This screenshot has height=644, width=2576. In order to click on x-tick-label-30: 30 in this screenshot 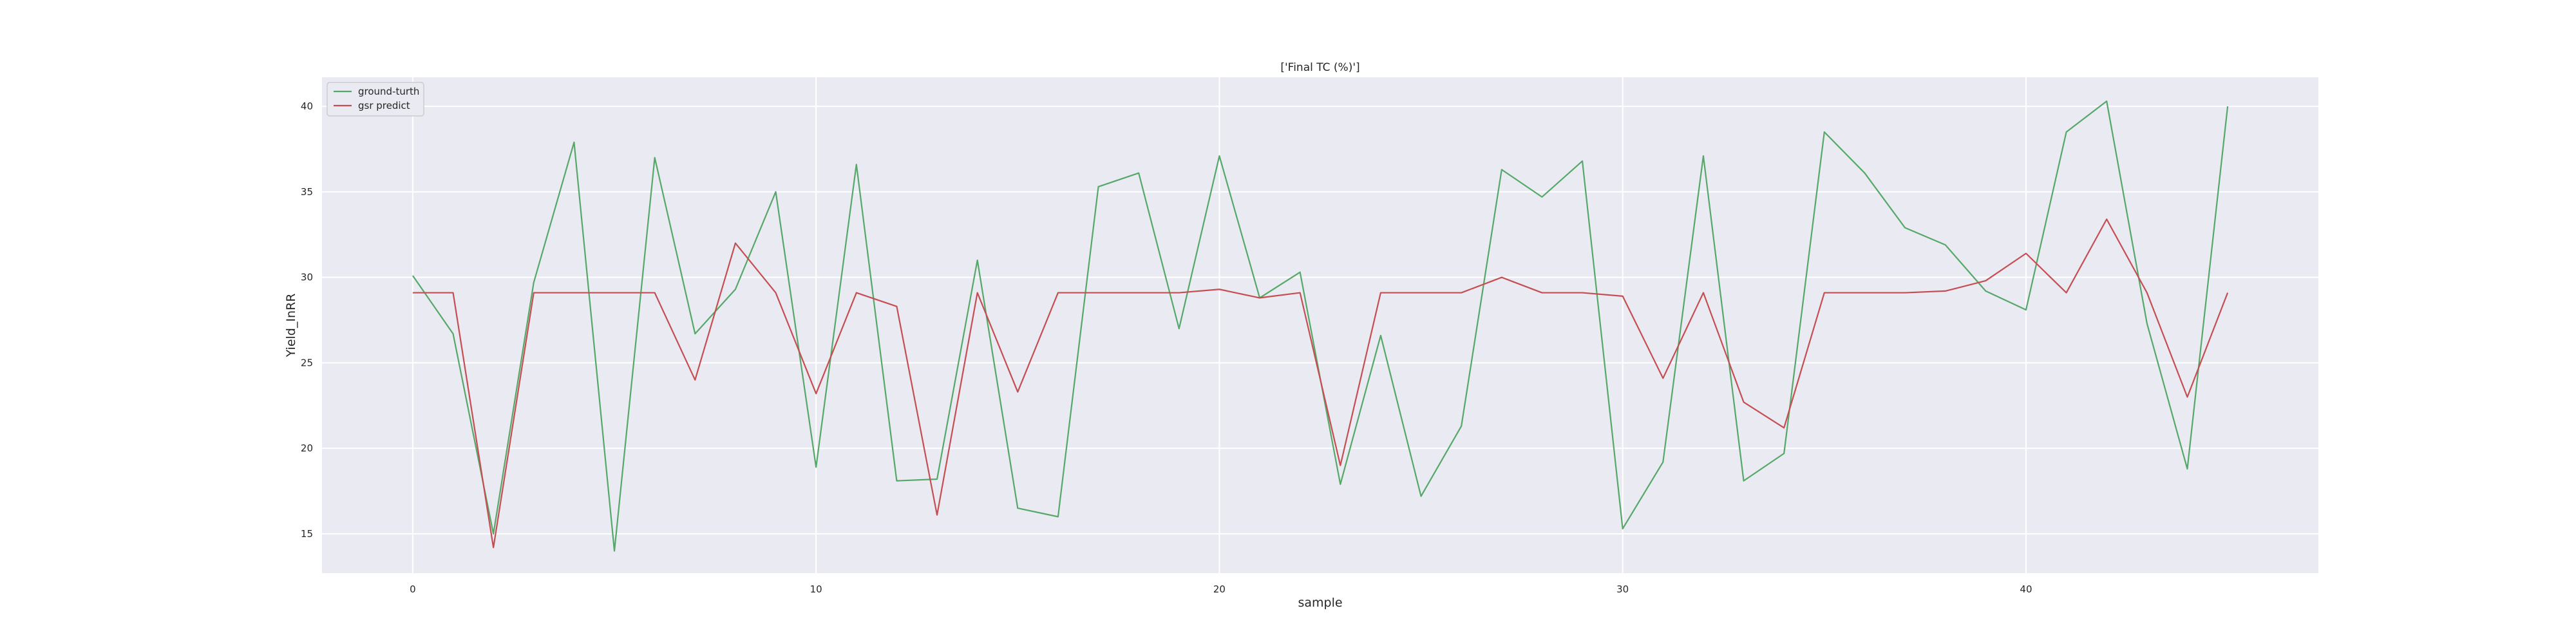, I will do `click(1622, 589)`.